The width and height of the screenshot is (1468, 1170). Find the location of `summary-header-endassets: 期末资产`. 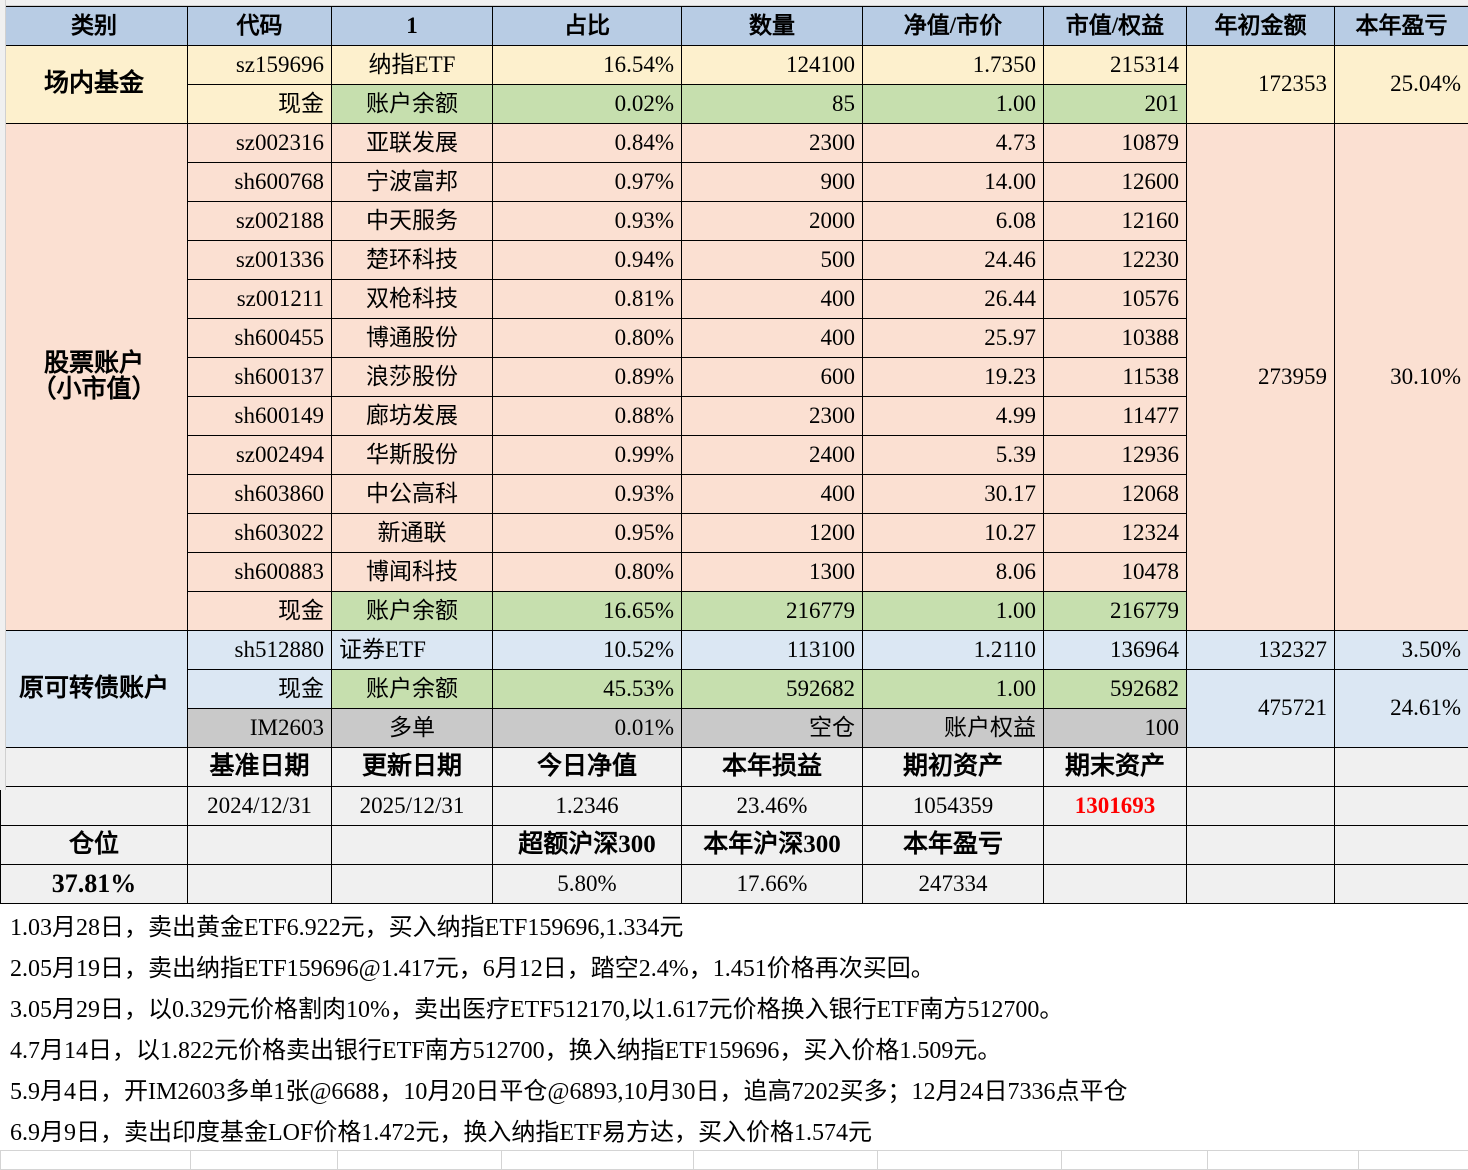

summary-header-endassets: 期末资产 is located at coordinates (1115, 767).